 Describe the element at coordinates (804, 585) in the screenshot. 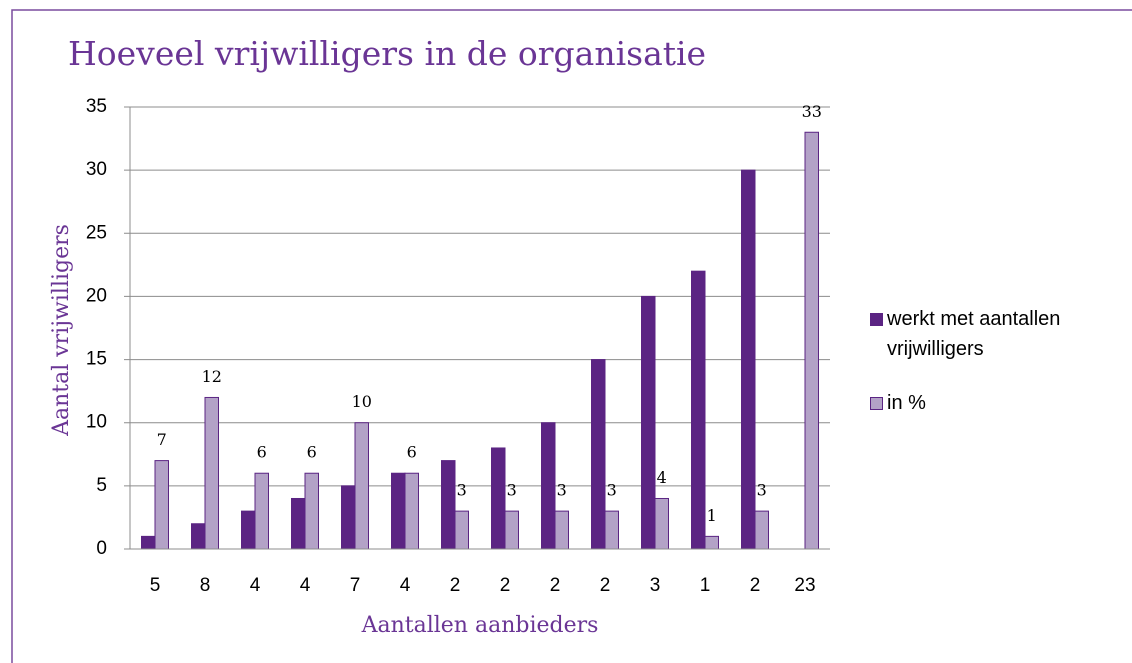

I see `x-tick-label: 23` at that location.